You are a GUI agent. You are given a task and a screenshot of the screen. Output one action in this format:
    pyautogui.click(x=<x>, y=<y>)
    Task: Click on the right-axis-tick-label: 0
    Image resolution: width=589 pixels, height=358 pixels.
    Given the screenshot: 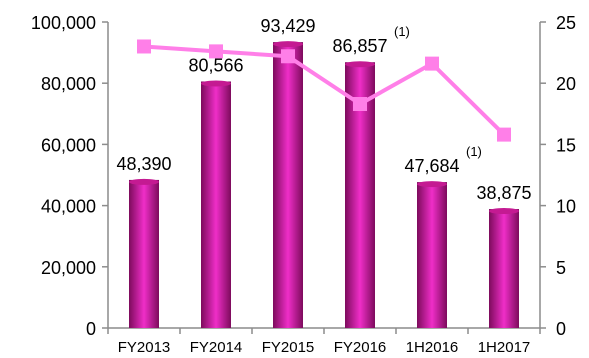 What is the action you would take?
    pyautogui.click(x=561, y=329)
    